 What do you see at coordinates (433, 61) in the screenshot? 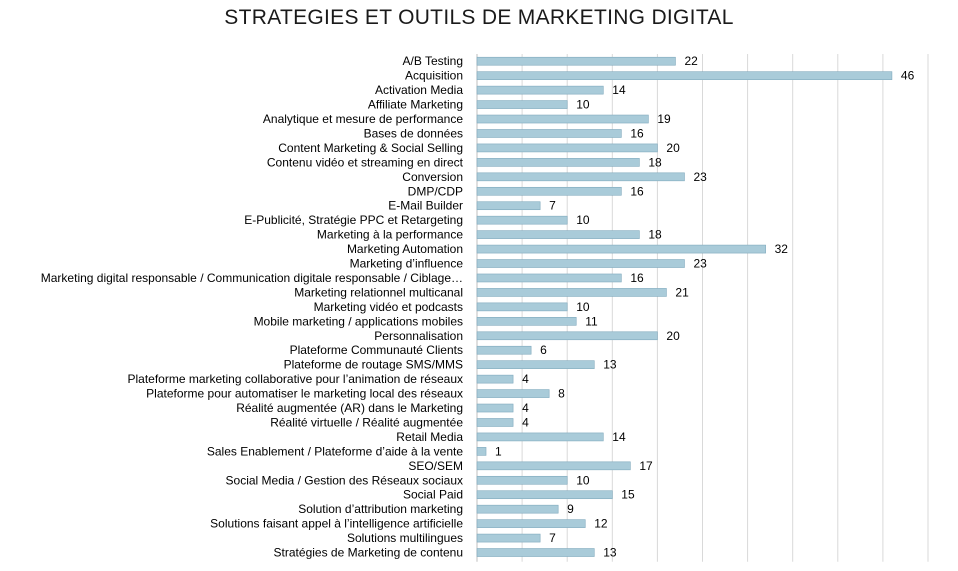
I see `category-label: A/B Testing` at bounding box center [433, 61].